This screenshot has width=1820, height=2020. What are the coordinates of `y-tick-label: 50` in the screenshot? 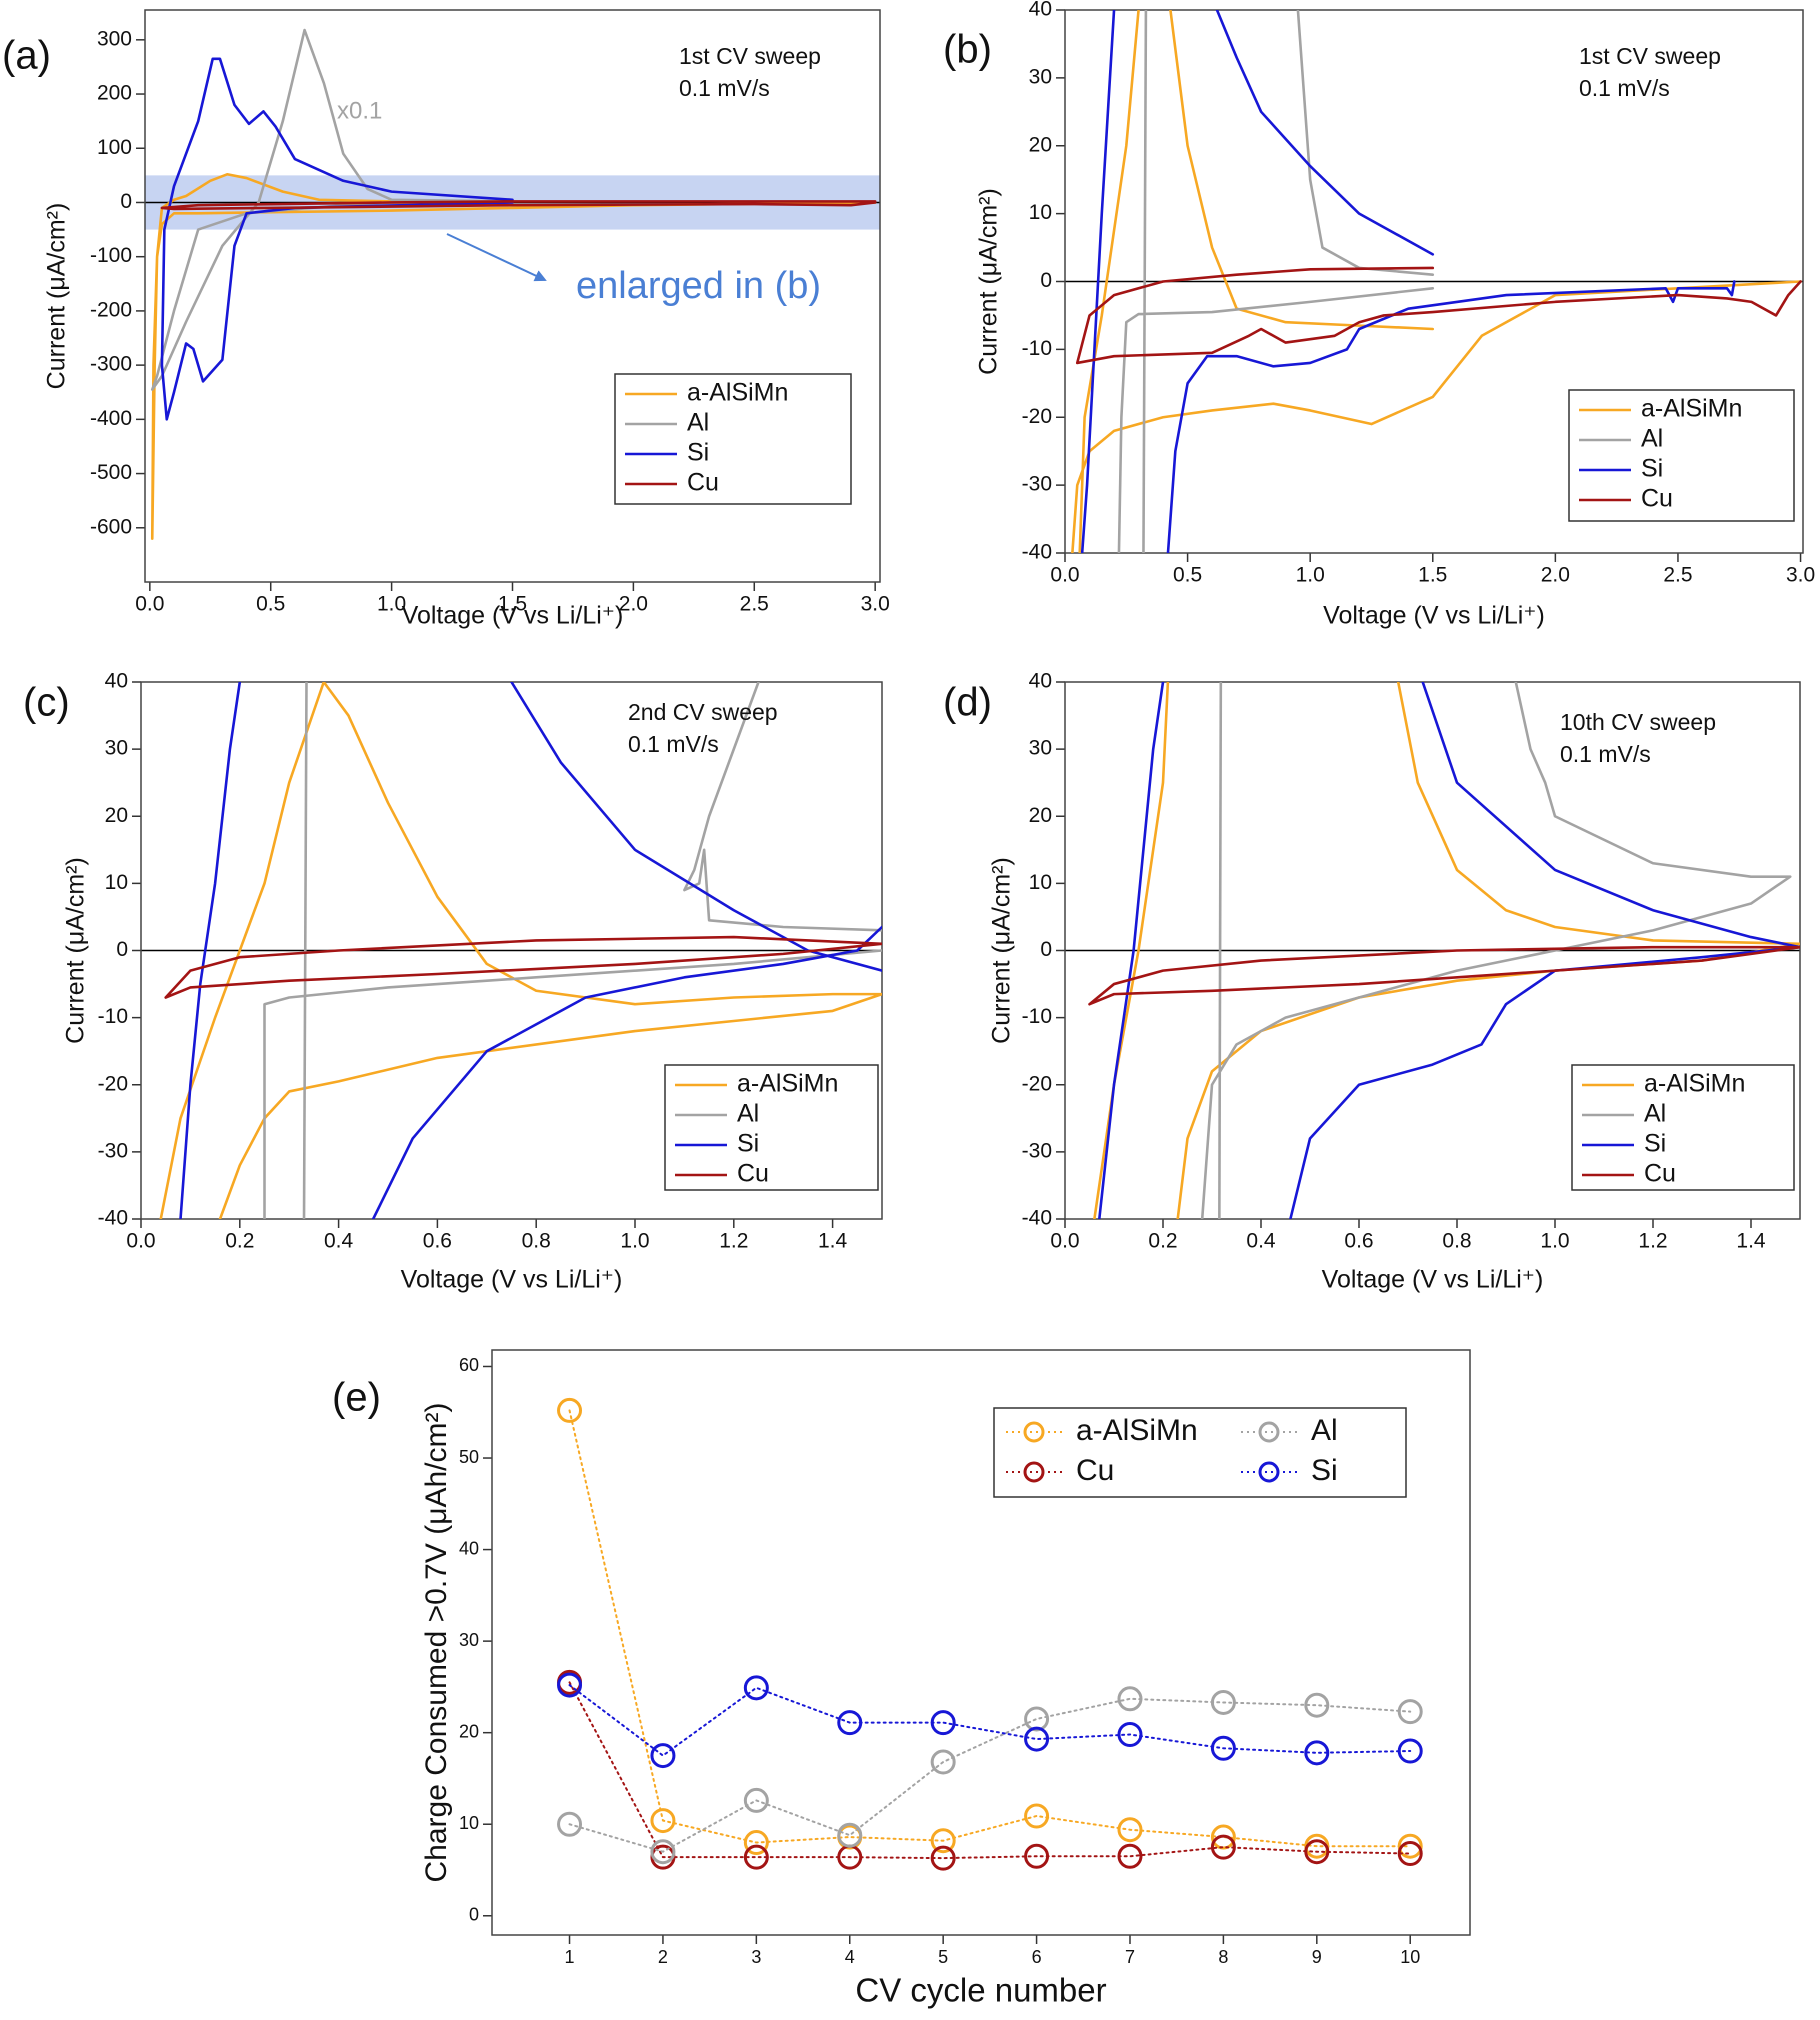 It's located at (469, 1457).